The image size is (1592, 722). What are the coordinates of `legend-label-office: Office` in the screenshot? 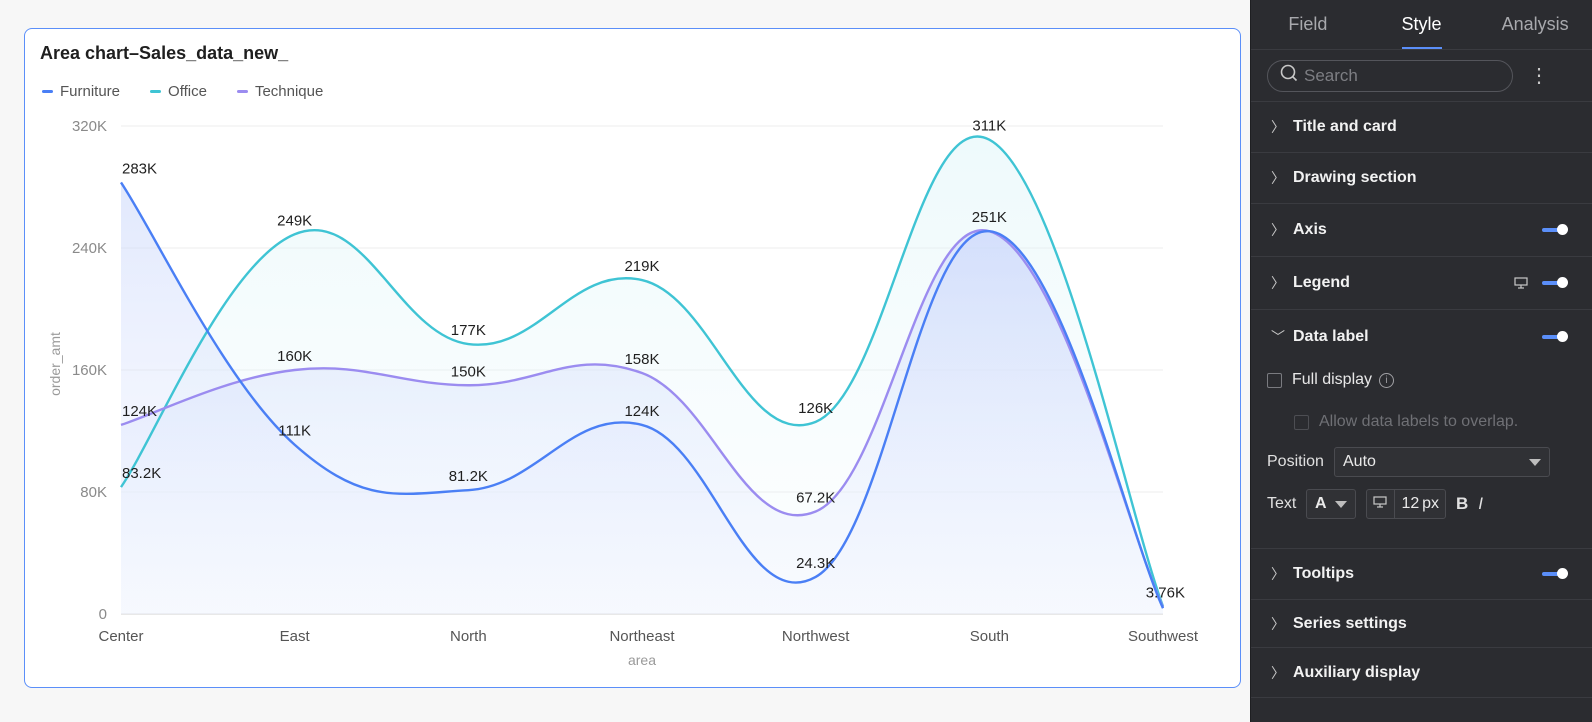 It's located at (187, 91).